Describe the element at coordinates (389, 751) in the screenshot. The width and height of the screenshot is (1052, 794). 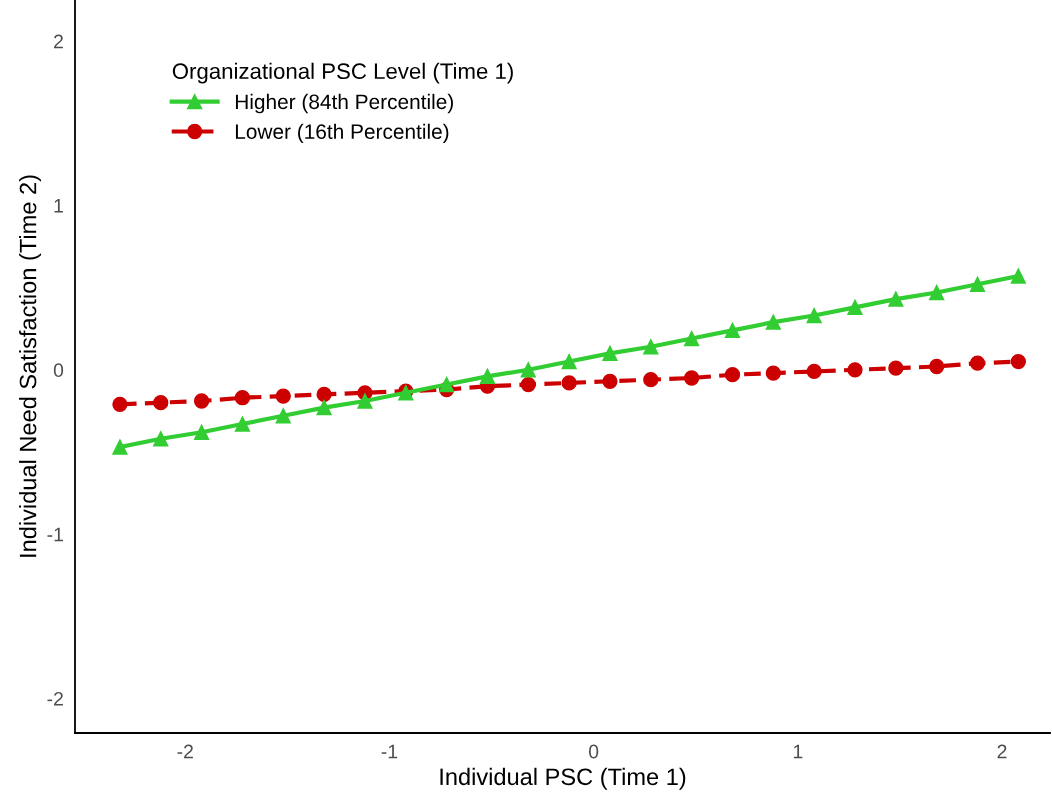
I see `x-tick-label: -1` at that location.